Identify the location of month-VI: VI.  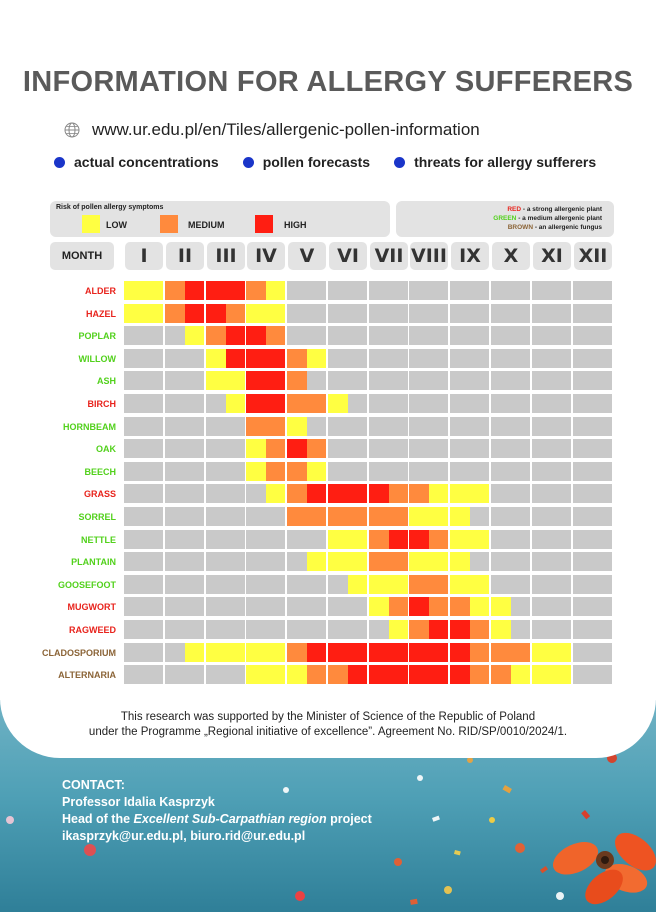
(348, 256).